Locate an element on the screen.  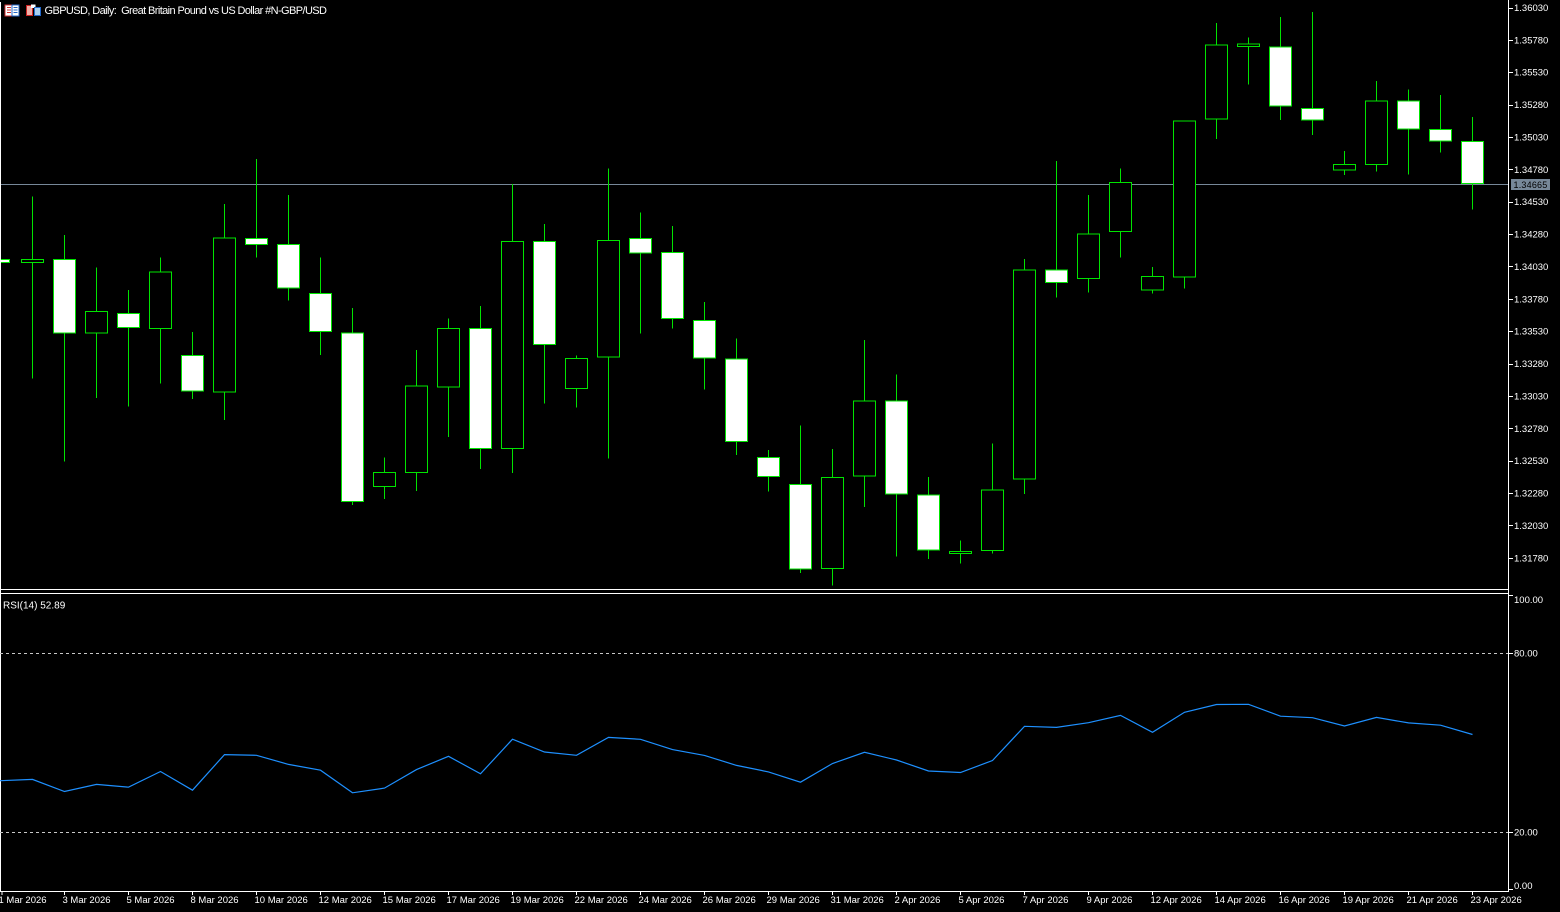
svg-text: 1.33280 is located at coordinates (1531, 364).